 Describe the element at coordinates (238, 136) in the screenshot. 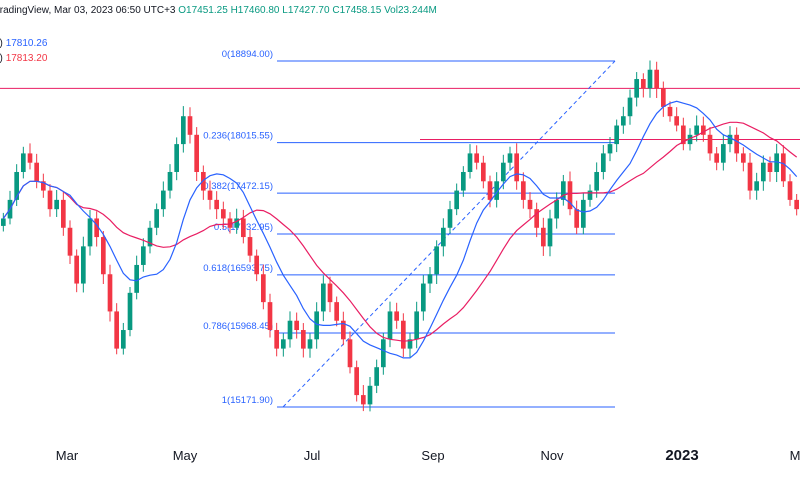

I see `fib-level-label: 0.236(18015.55)` at that location.